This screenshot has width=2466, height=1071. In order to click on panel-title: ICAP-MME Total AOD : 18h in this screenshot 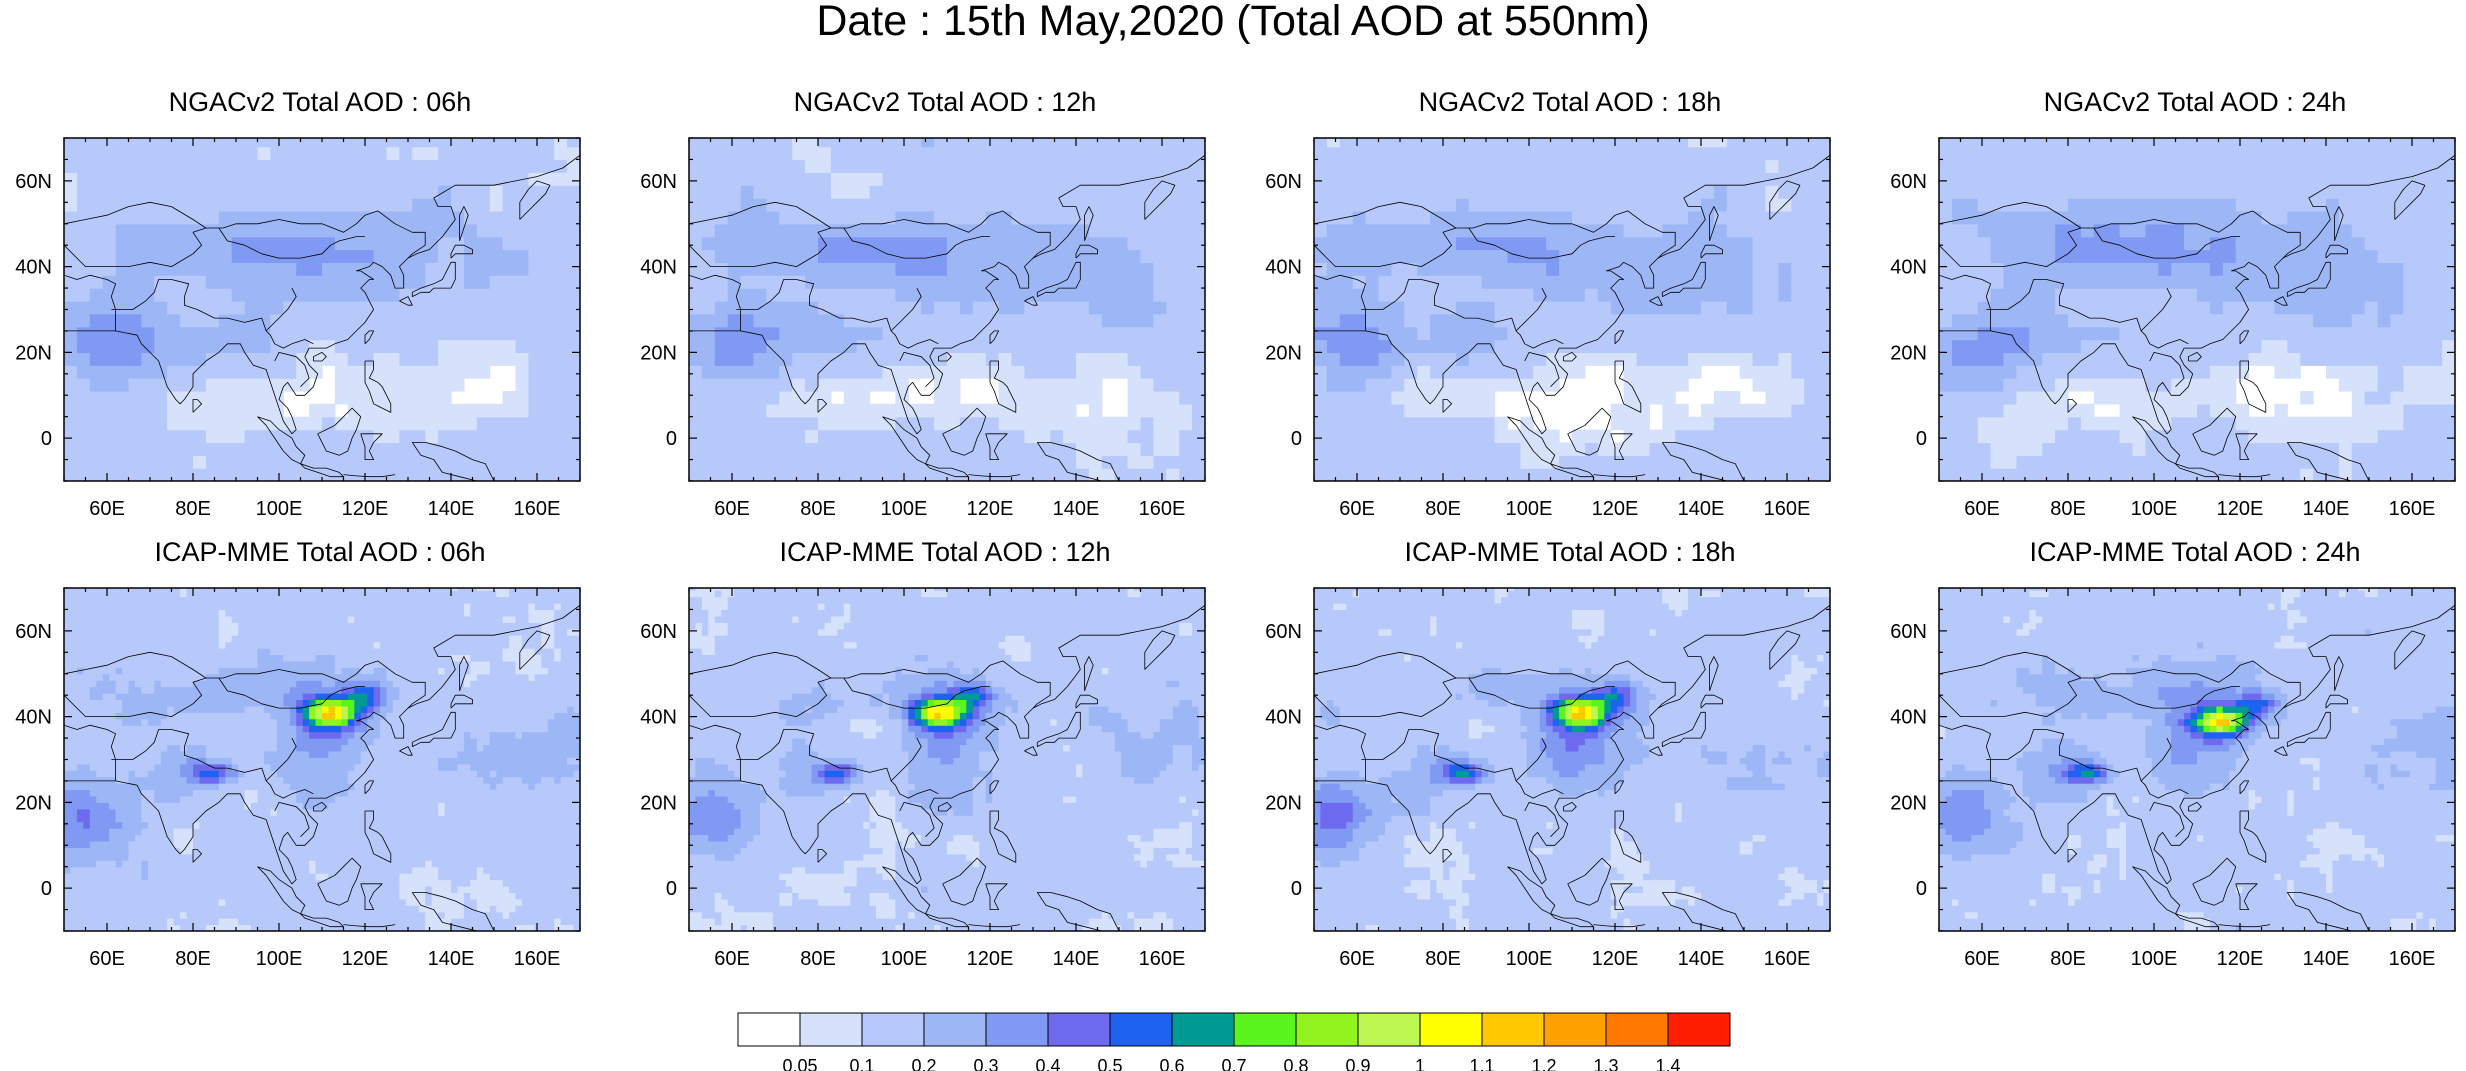, I will do `click(1570, 552)`.